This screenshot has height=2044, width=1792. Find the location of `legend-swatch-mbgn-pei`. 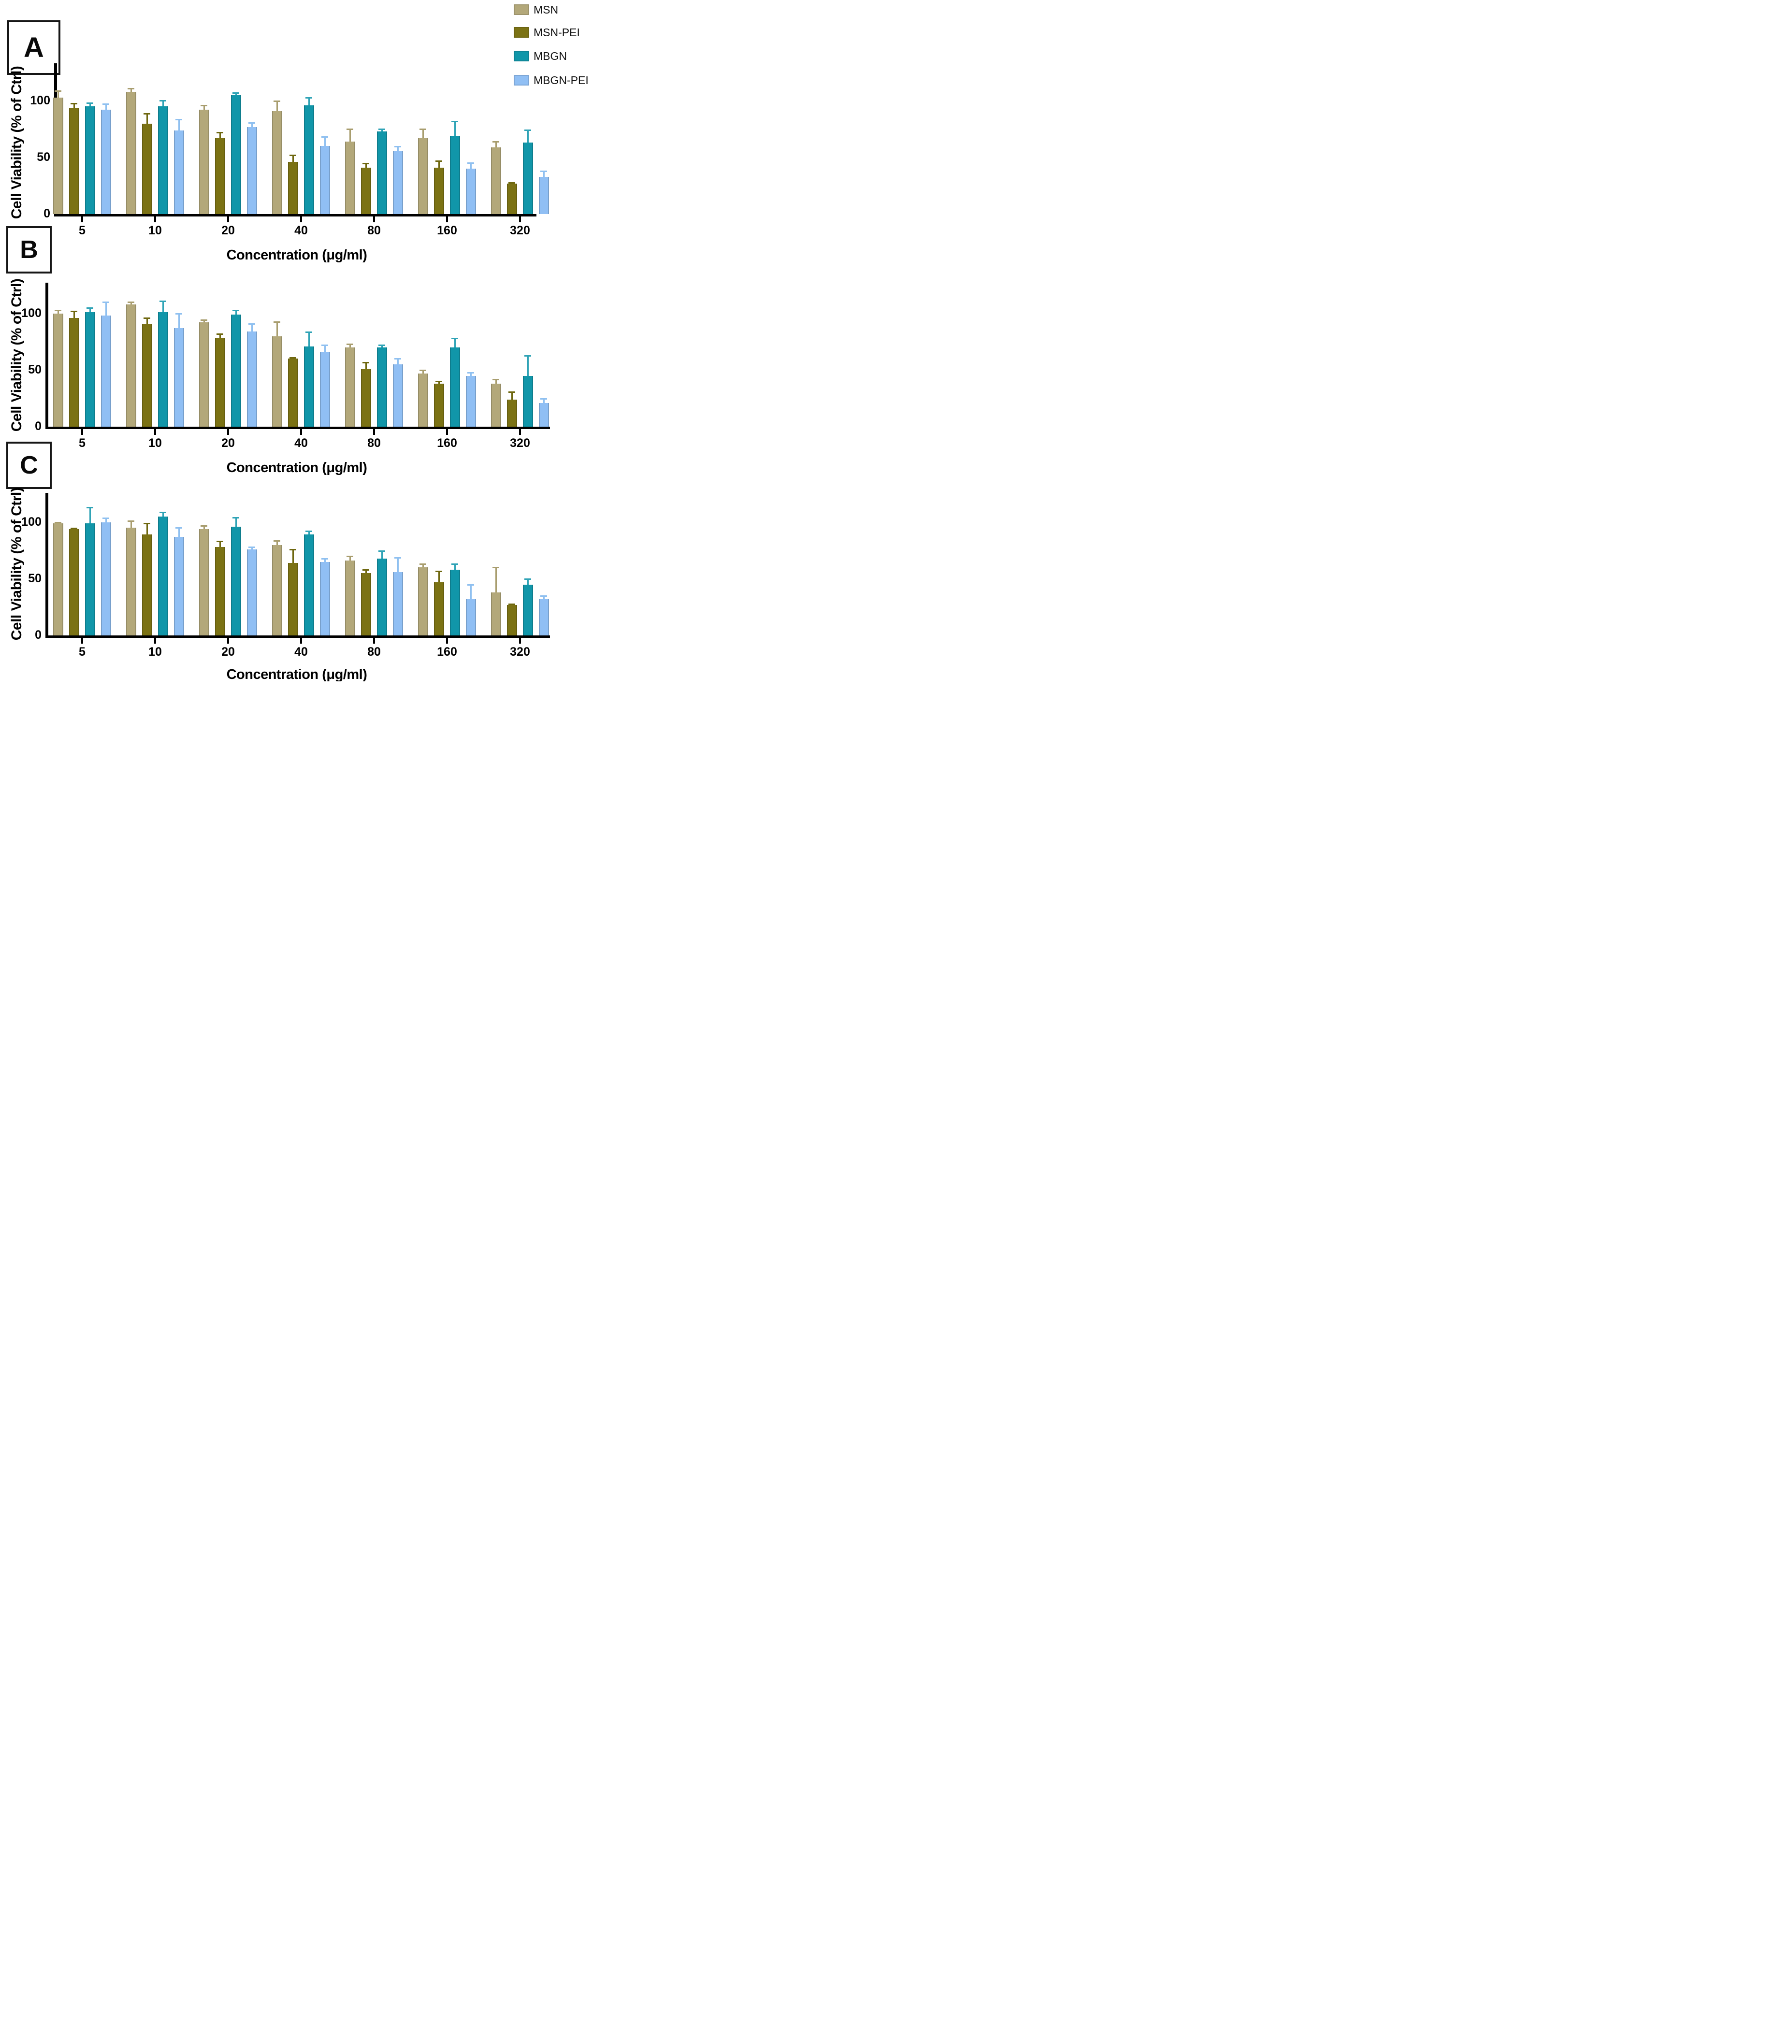

legend-swatch-mbgn-pei is located at coordinates (521, 80).